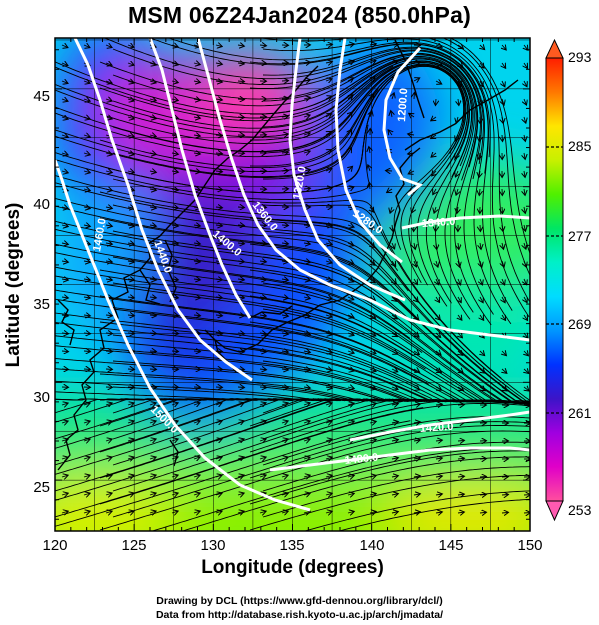 The image size is (599, 625). What do you see at coordinates (41, 487) in the screenshot?
I see `y-tick-label: 25` at bounding box center [41, 487].